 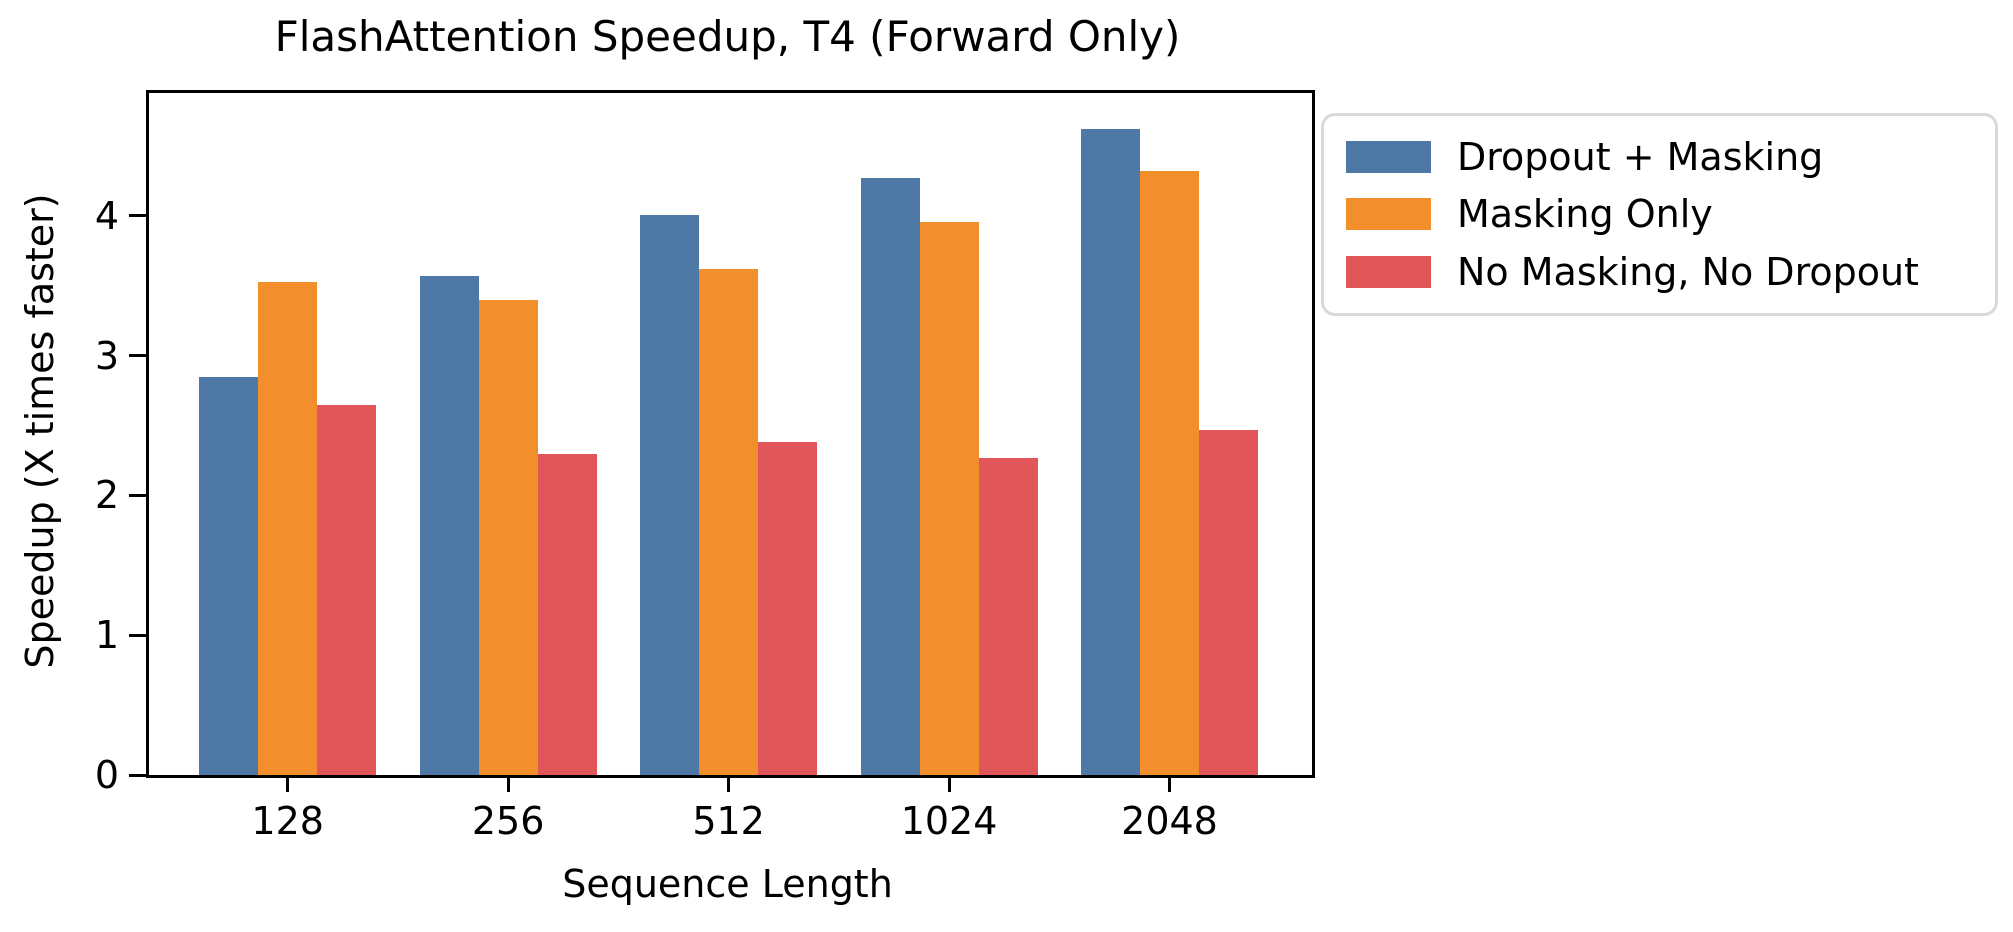 I want to click on y-tick-label: 2, so click(x=106, y=495).